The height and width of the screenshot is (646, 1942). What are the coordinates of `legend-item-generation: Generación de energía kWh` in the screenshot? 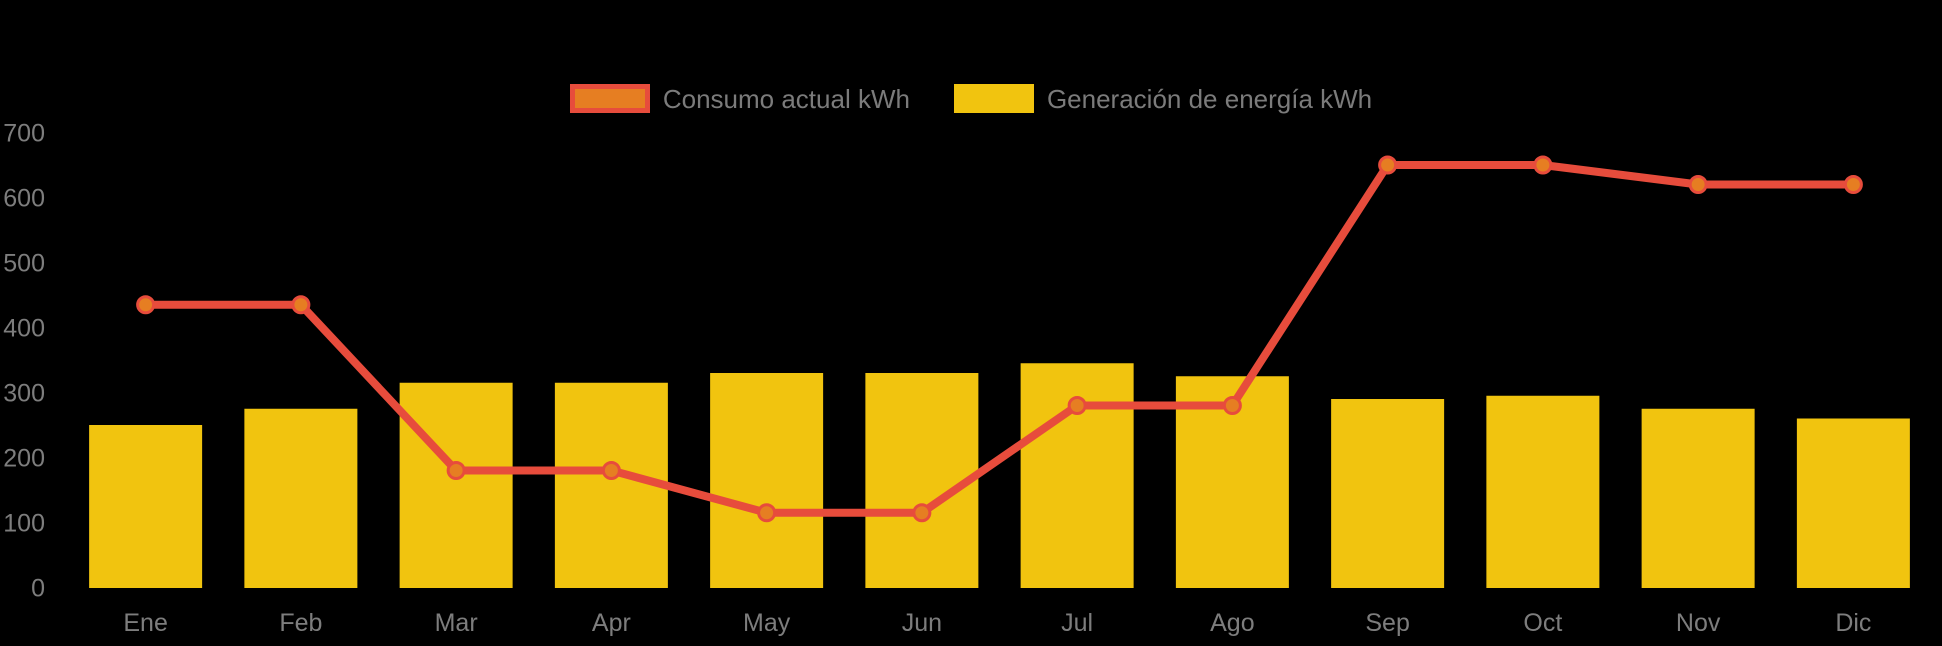 It's located at (1163, 98).